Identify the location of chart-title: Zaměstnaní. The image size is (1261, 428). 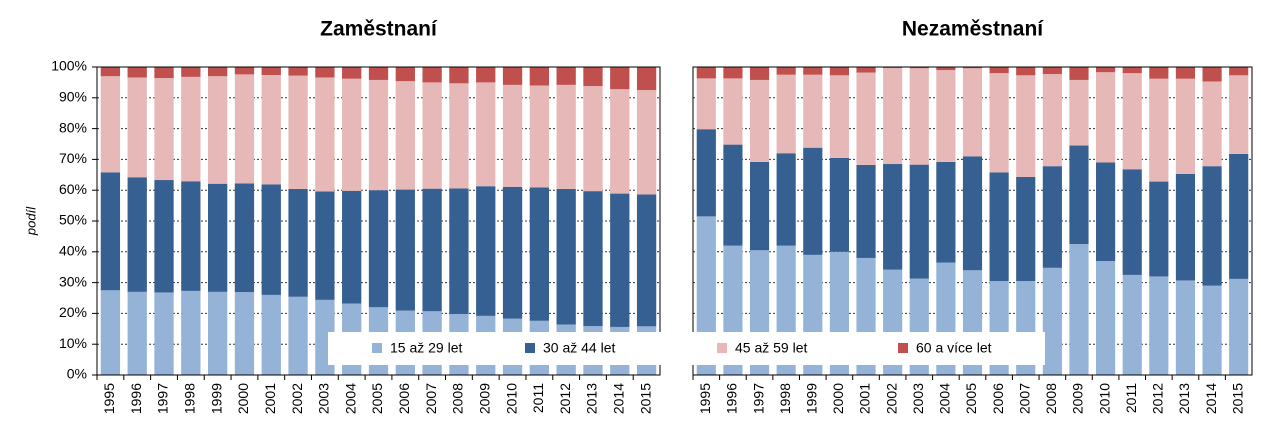
(379, 29).